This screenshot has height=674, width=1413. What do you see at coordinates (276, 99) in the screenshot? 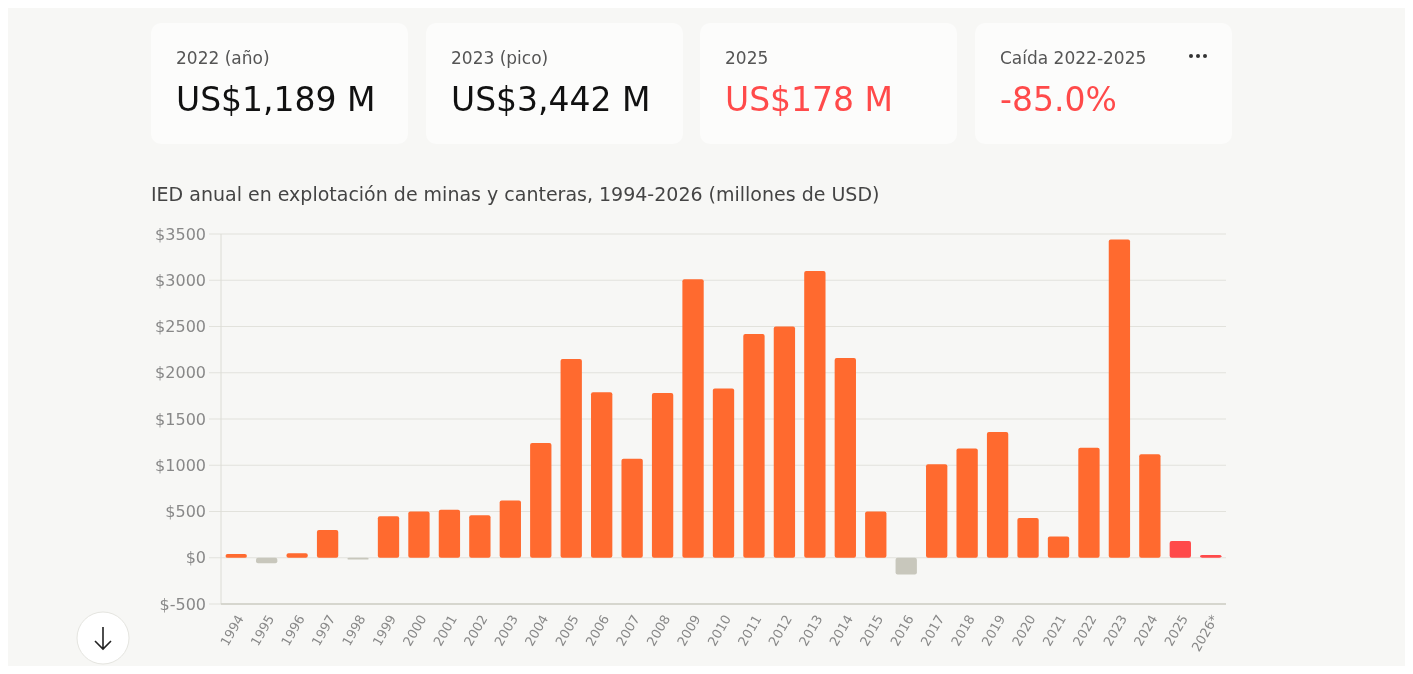
I see `text: US$1,189 M` at bounding box center [276, 99].